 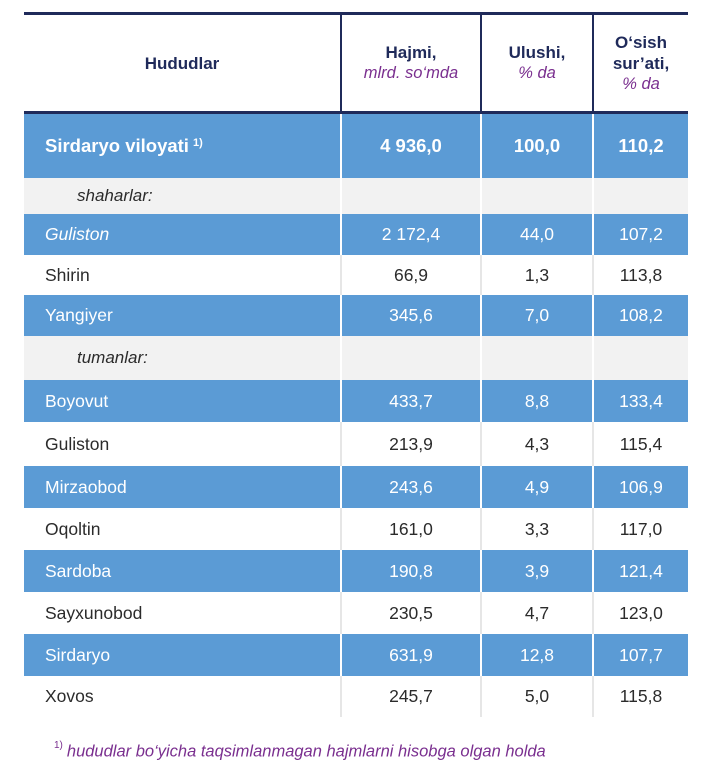 I want to click on growth-cell: 115,8, so click(x=640, y=696).